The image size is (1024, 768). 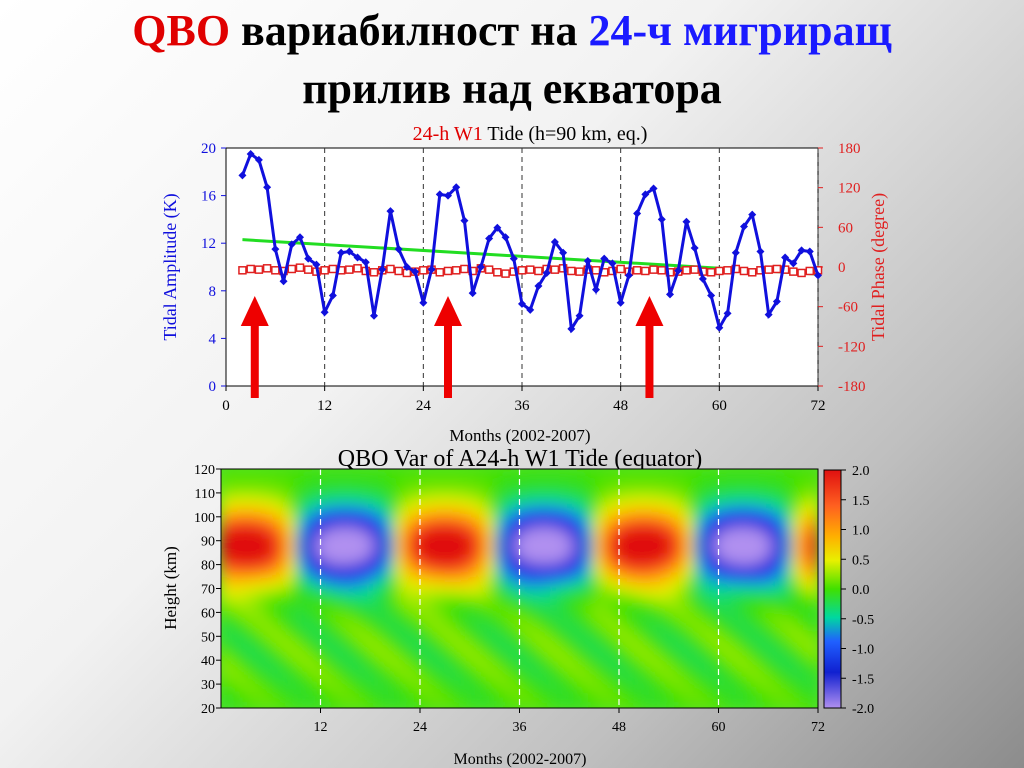 I want to click on y-left-tick-label: 20, so click(x=208, y=149).